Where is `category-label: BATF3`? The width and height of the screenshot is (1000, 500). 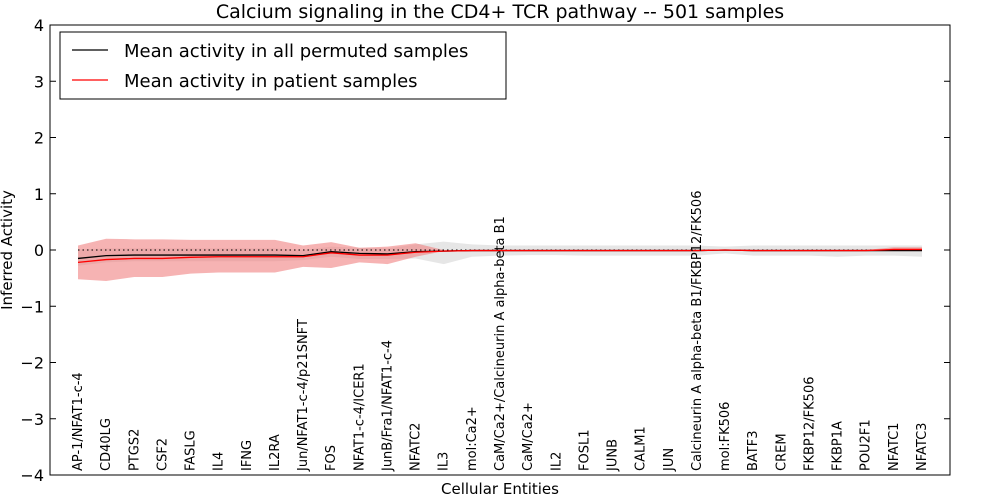
category-label: BATF3 is located at coordinates (753, 451).